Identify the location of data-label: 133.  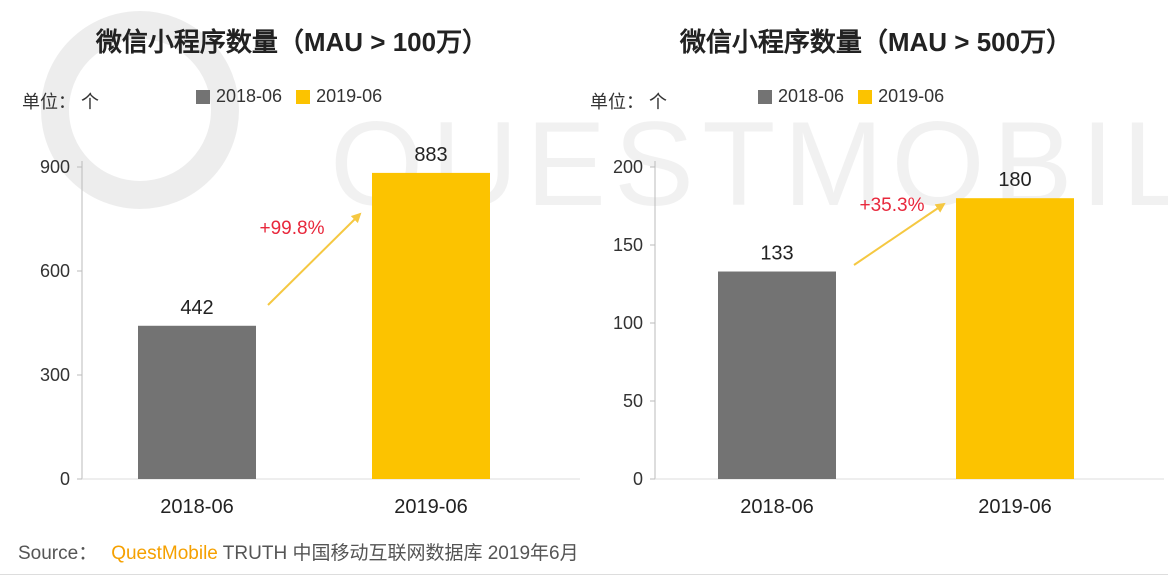
(776, 254).